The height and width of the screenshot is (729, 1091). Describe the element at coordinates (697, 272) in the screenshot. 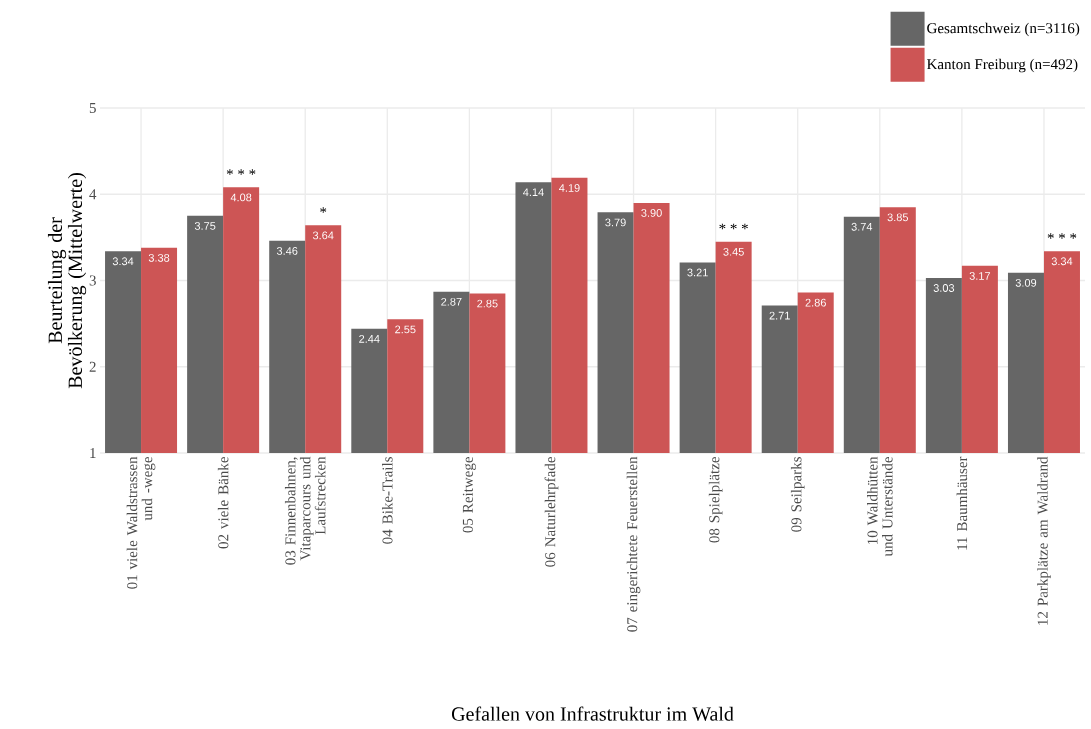

I see `data-label: 3.21` at that location.